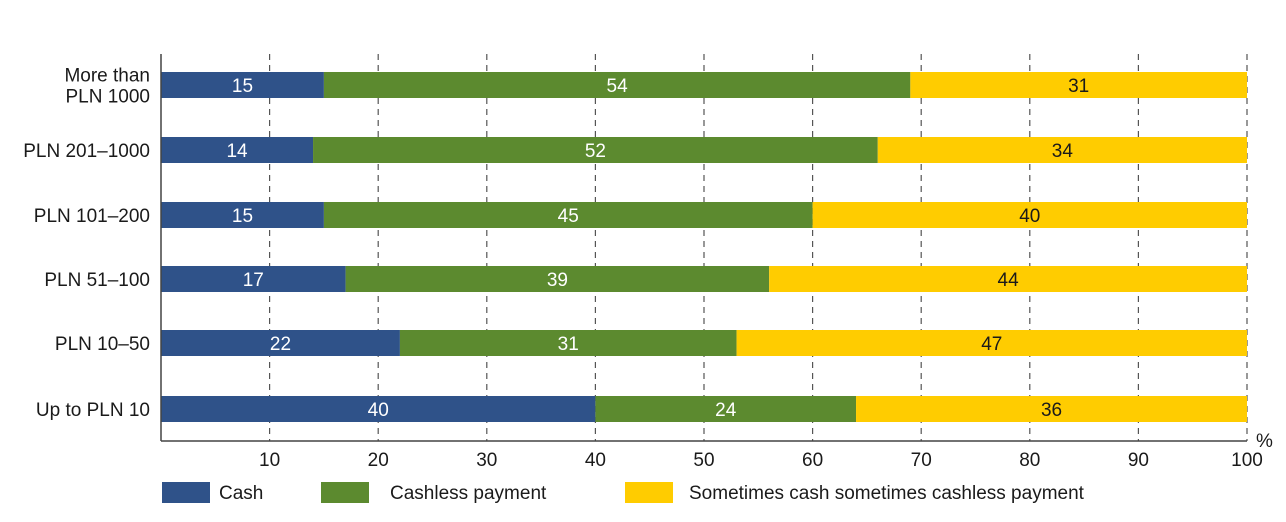  What do you see at coordinates (92, 216) in the screenshot?
I see `category-label: PLN 101–200` at bounding box center [92, 216].